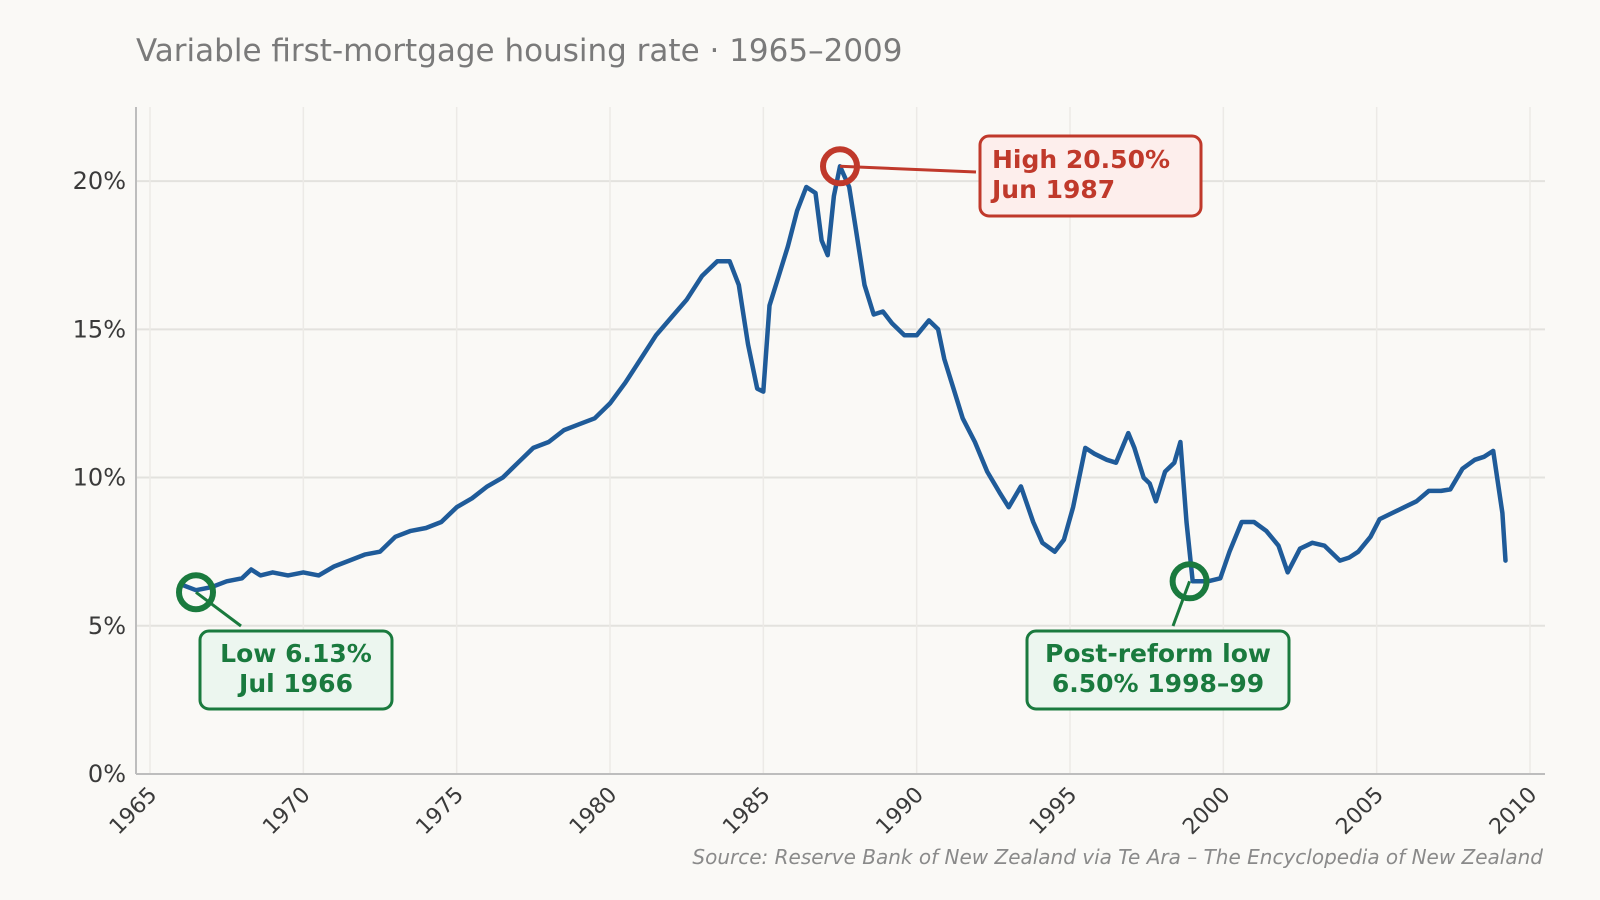 Image resolution: width=1600 pixels, height=900 pixels. What do you see at coordinates (593, 811) in the screenshot?
I see `x-tick-label: 1980` at bounding box center [593, 811].